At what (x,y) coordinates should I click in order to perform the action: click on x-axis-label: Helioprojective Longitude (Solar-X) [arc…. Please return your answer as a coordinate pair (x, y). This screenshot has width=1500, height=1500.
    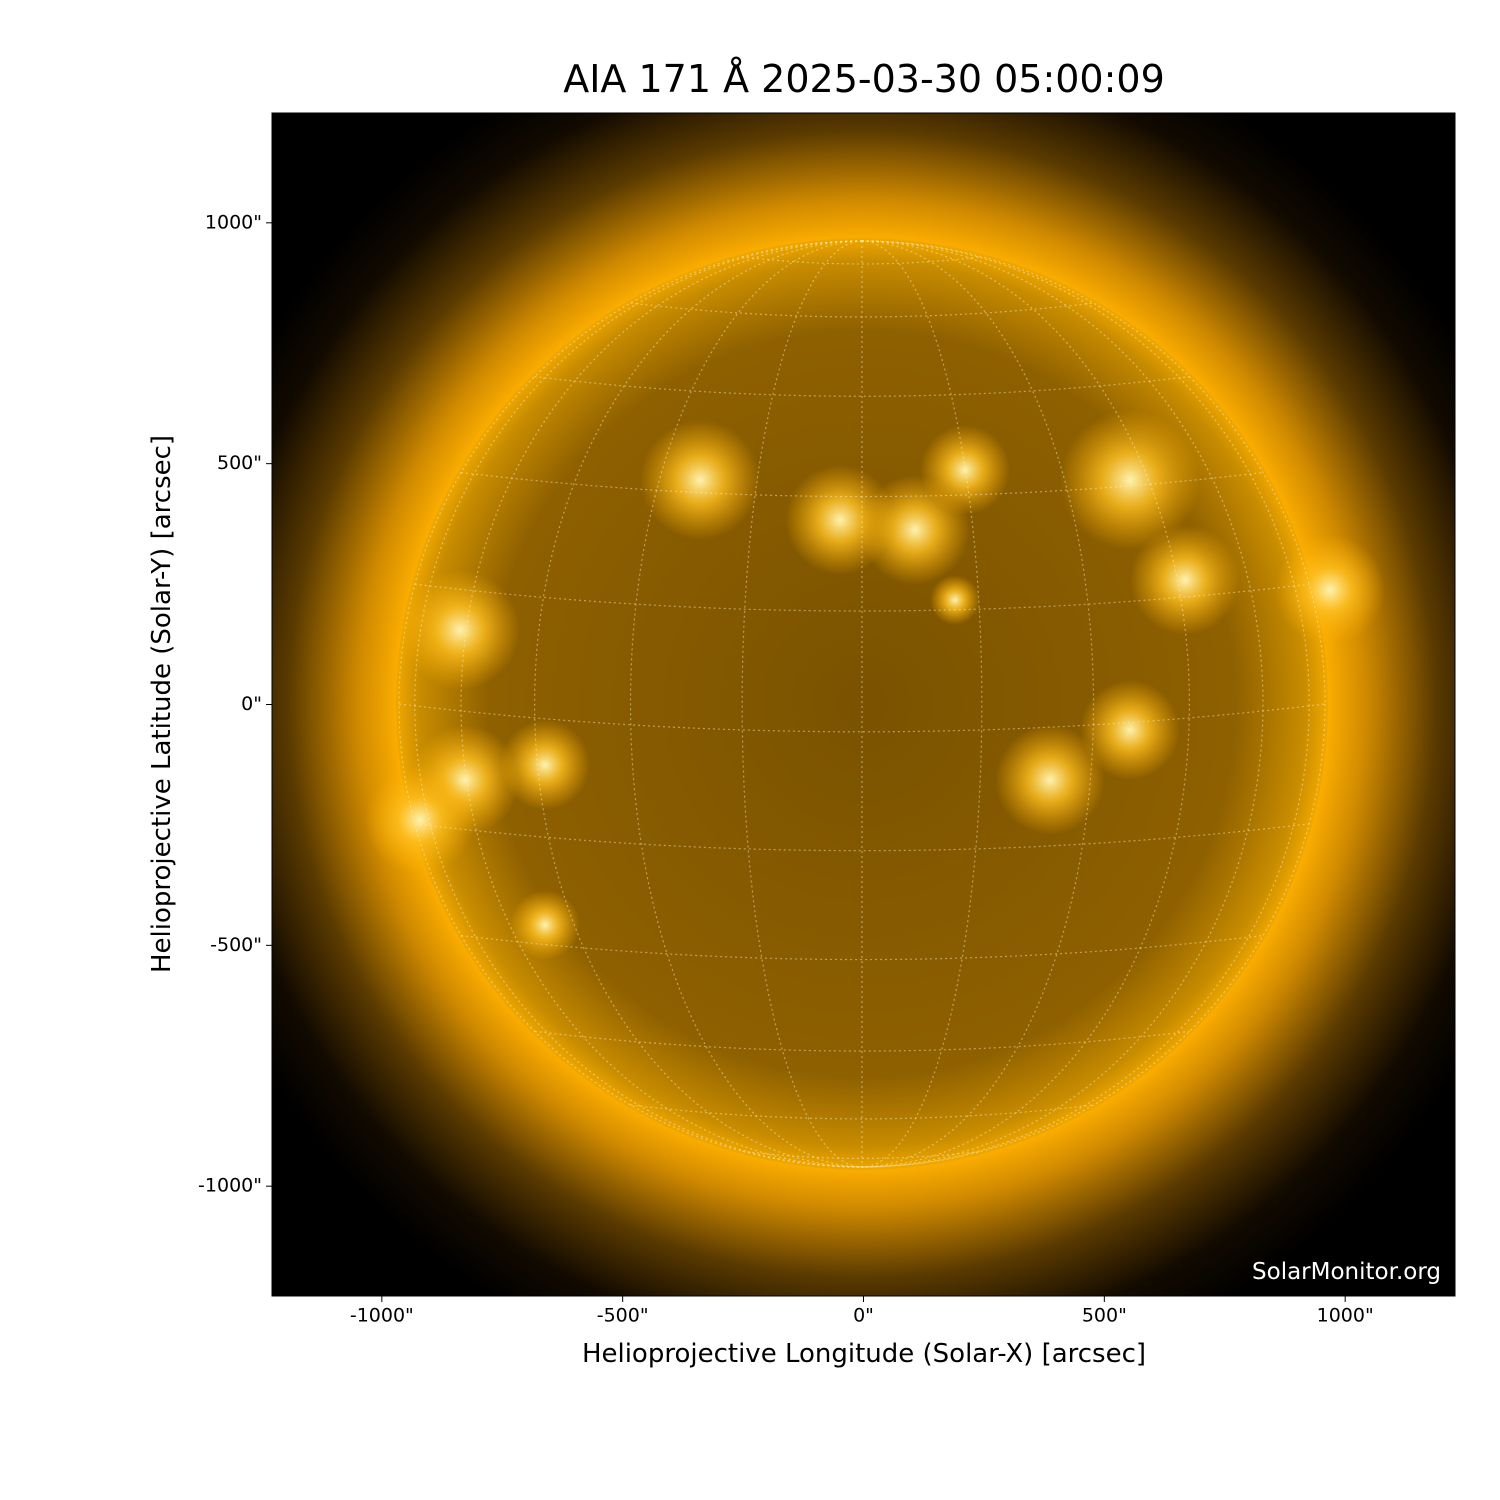
    Looking at the image, I should click on (864, 1354).